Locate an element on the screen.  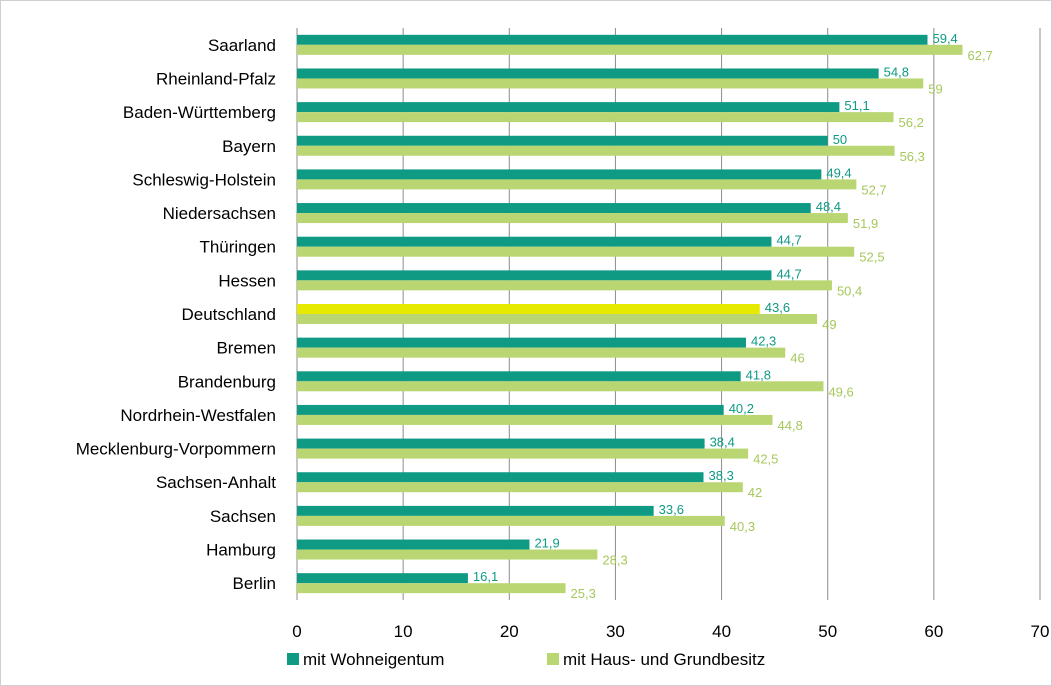
data-label: 56,2 is located at coordinates (911, 122).